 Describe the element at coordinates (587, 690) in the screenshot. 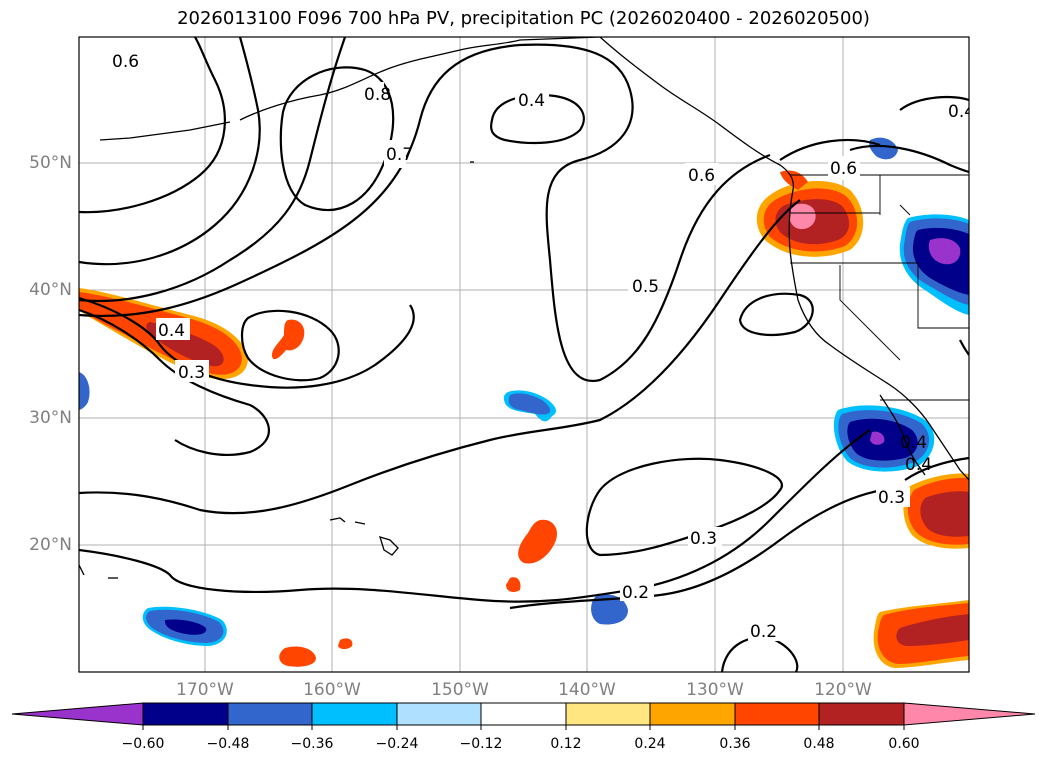

I see `lon-label: 140°W` at that location.